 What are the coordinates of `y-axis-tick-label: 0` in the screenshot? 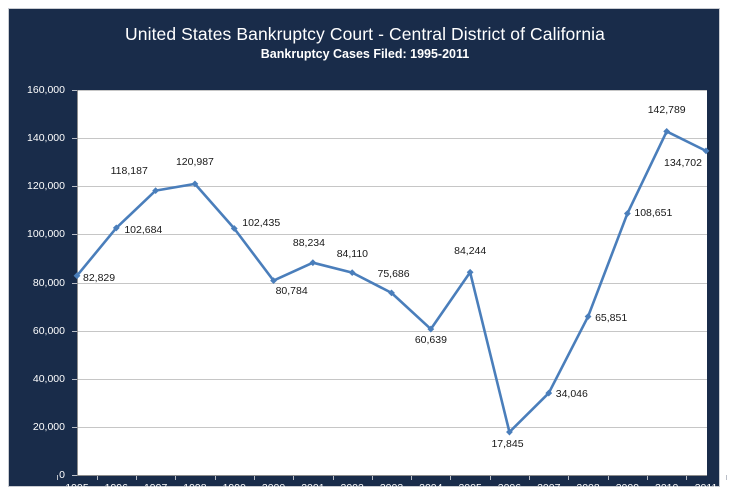 It's located at (62, 475).